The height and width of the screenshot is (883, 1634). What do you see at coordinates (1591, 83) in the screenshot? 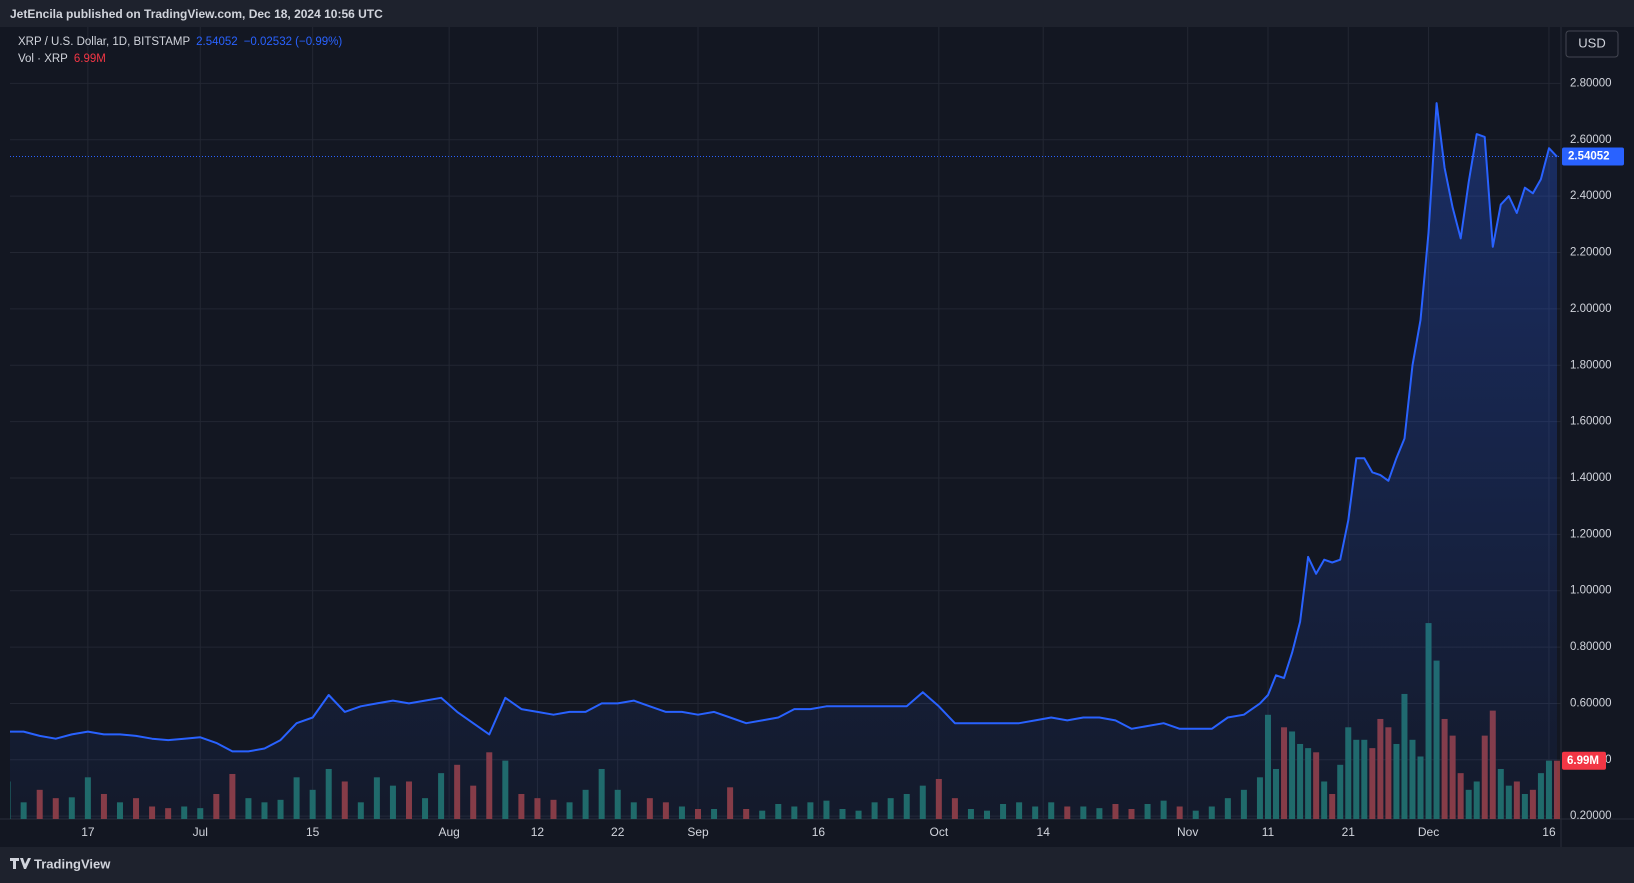
I see `y-tick-label: 2.80000` at bounding box center [1591, 83].